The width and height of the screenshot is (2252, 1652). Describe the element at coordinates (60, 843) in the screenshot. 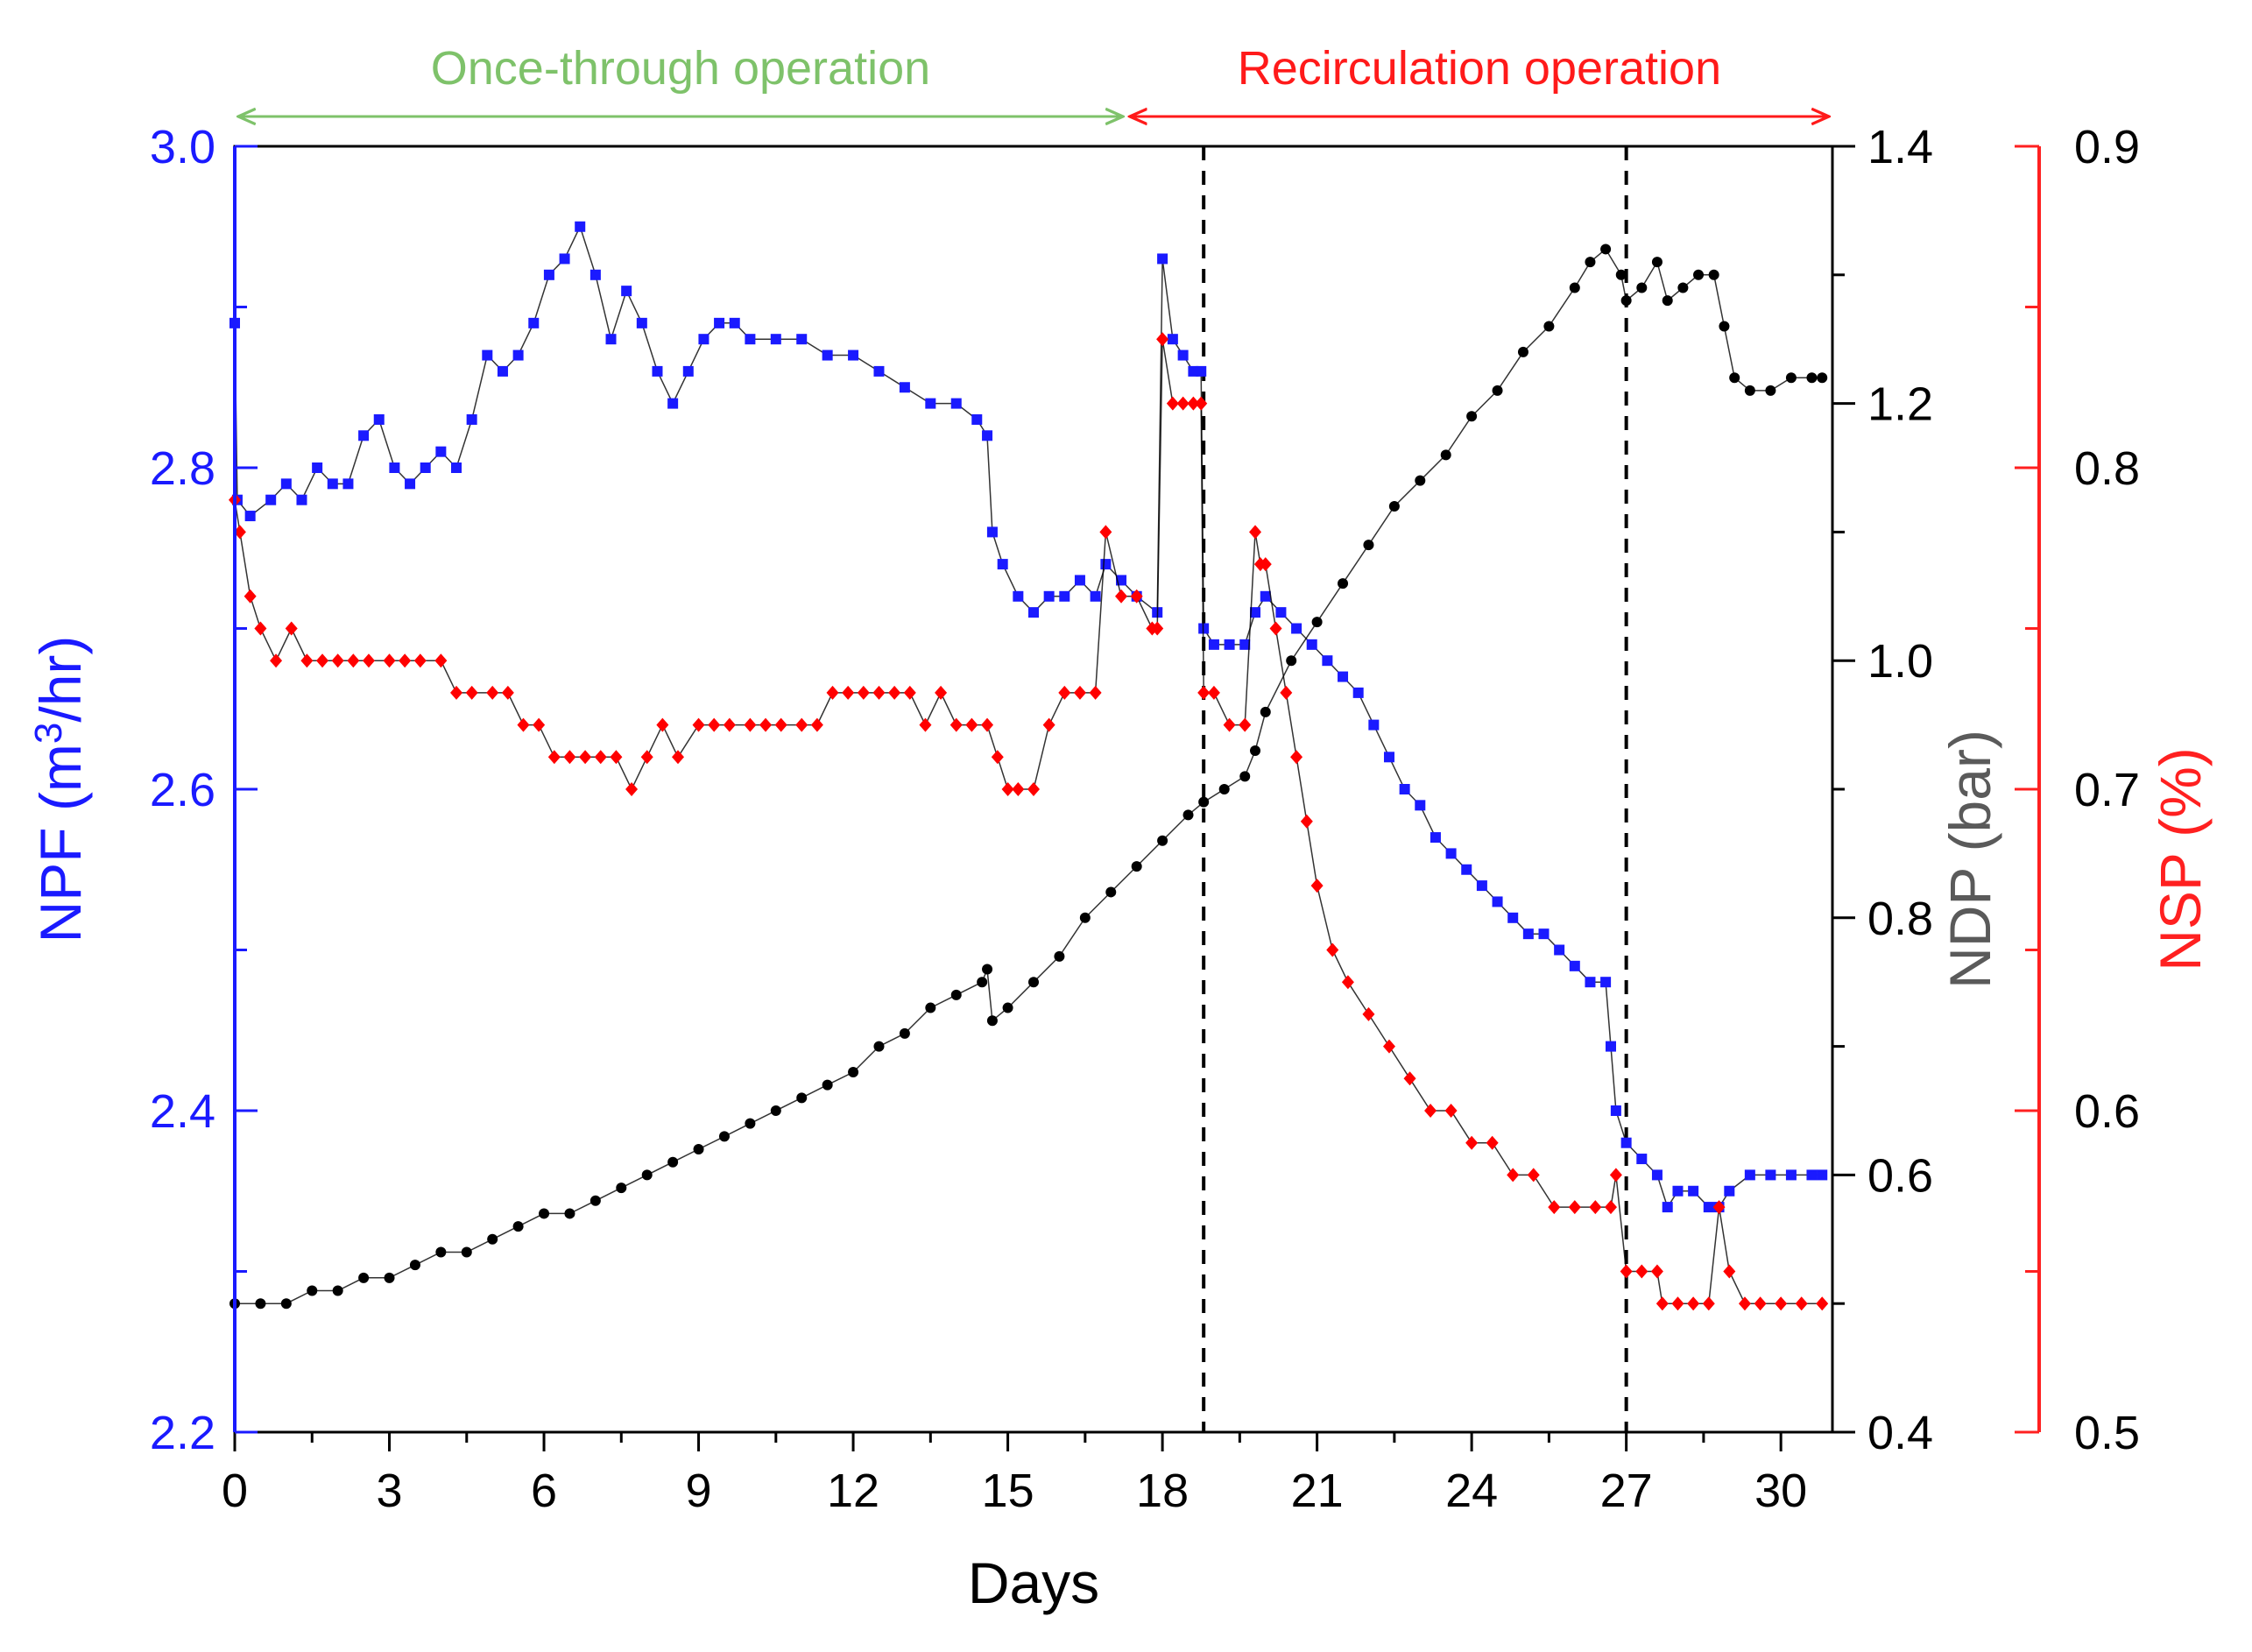

I see `npf-title-main: NPF (m` at that location.